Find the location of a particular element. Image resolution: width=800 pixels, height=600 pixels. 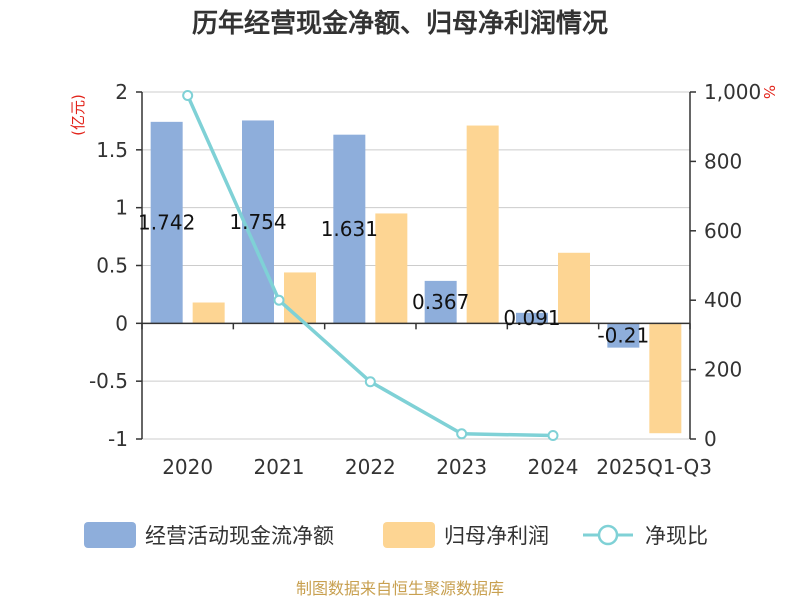

cashflow-data-label: 0.091 is located at coordinates (531, 318).